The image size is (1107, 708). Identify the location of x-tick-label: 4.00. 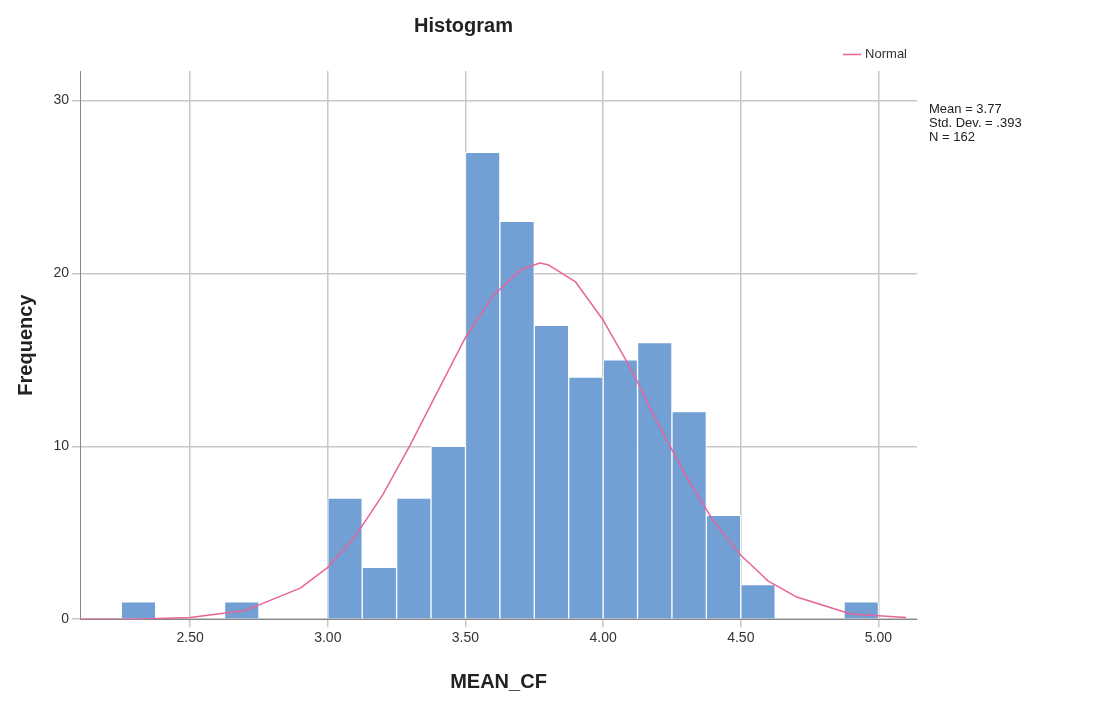
(603, 637).